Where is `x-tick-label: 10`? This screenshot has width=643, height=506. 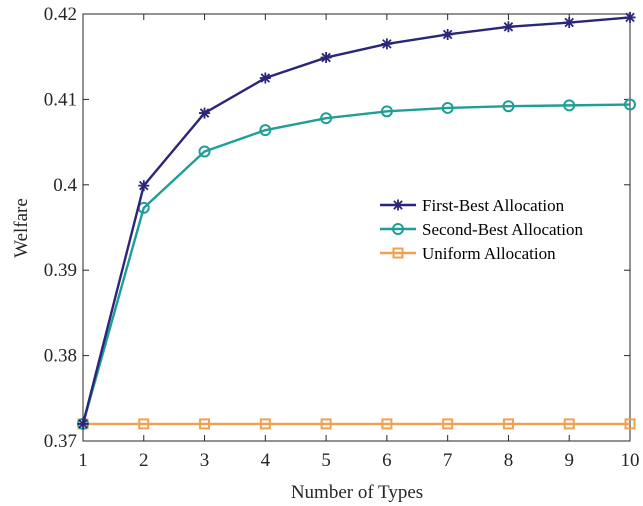
x-tick-label: 10 is located at coordinates (630, 460).